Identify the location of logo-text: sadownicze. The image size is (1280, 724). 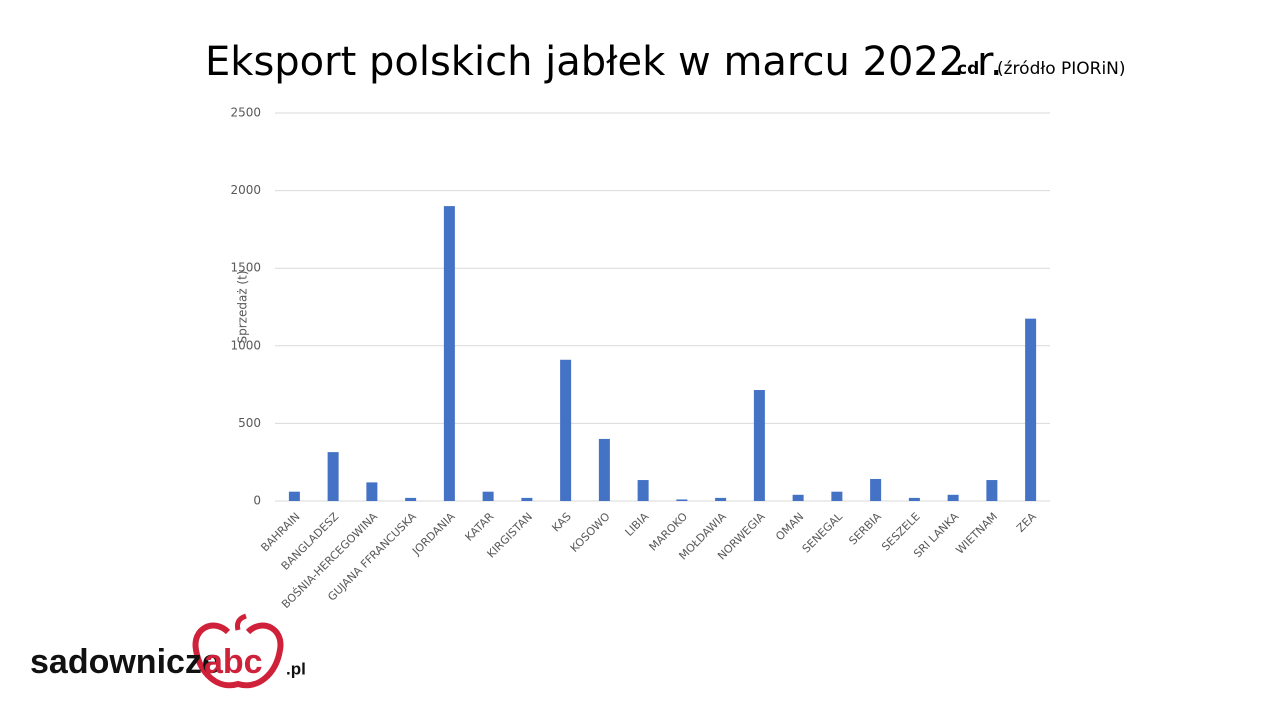
(125, 662).